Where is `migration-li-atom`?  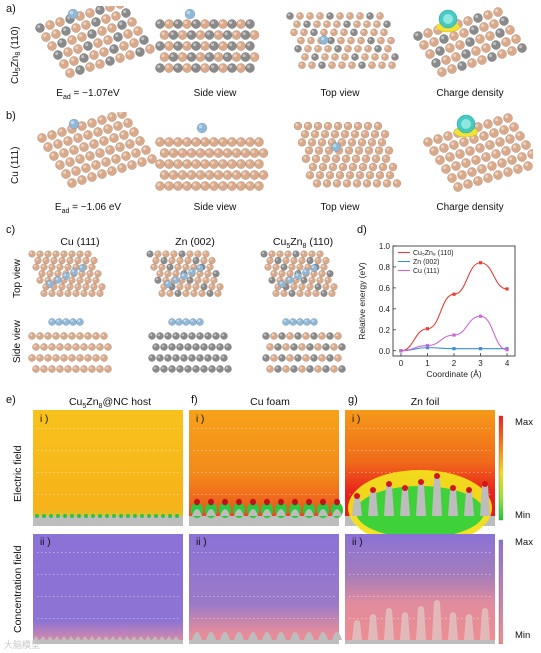 migration-li-atom is located at coordinates (290, 280).